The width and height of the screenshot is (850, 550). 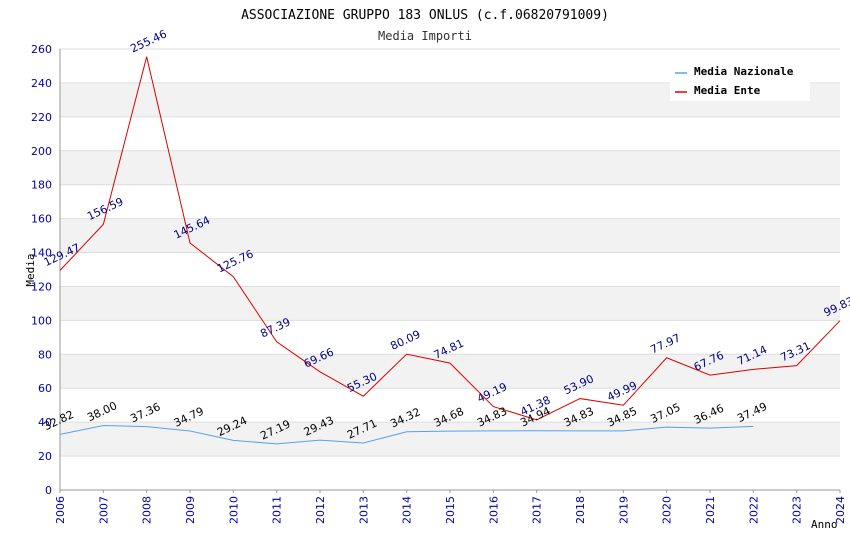 What do you see at coordinates (41, 253) in the screenshot?
I see `y-tick-140: 140` at bounding box center [41, 253].